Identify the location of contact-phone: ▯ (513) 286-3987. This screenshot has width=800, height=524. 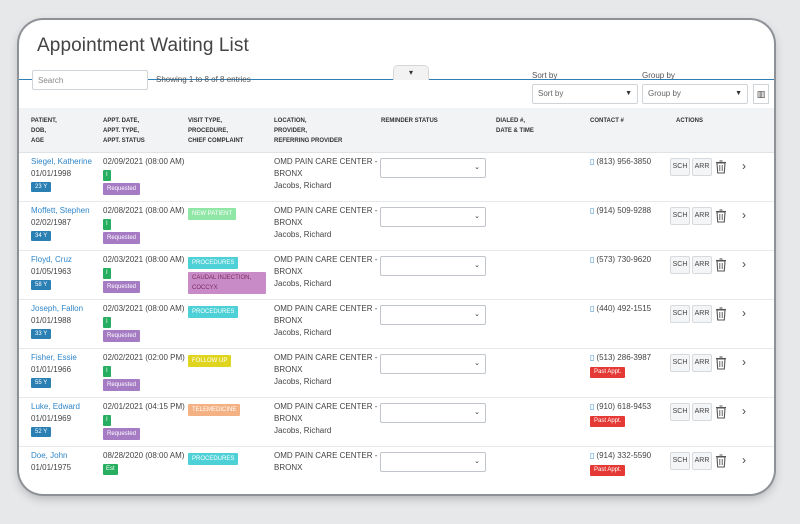
(620, 358).